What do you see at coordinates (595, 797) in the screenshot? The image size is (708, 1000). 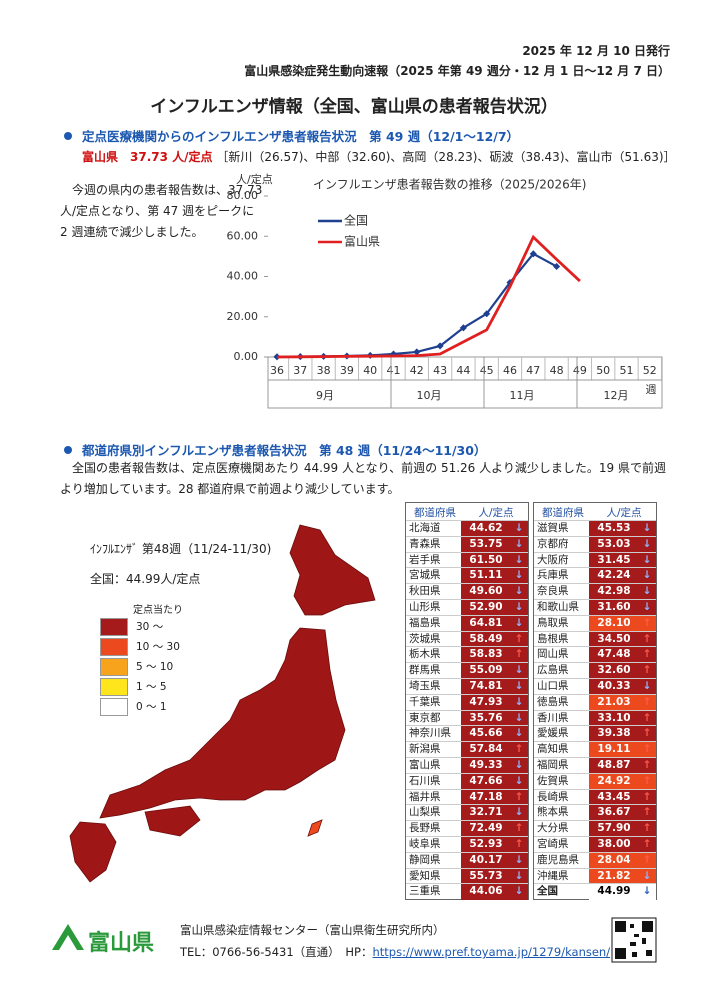 I see `table-row: 長崎県 43.45 ↑` at bounding box center [595, 797].